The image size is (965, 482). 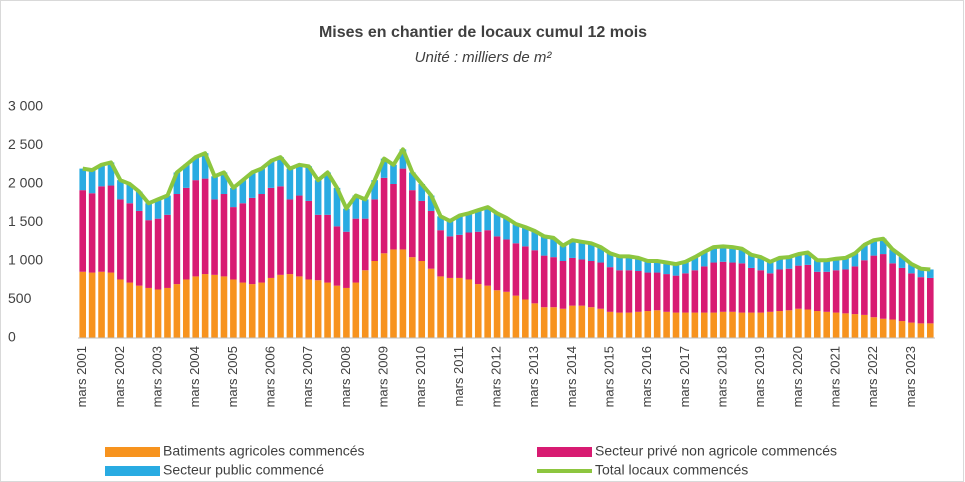 What do you see at coordinates (872, 376) in the screenshot?
I see `x-tick-label: mars 2022` at bounding box center [872, 376].